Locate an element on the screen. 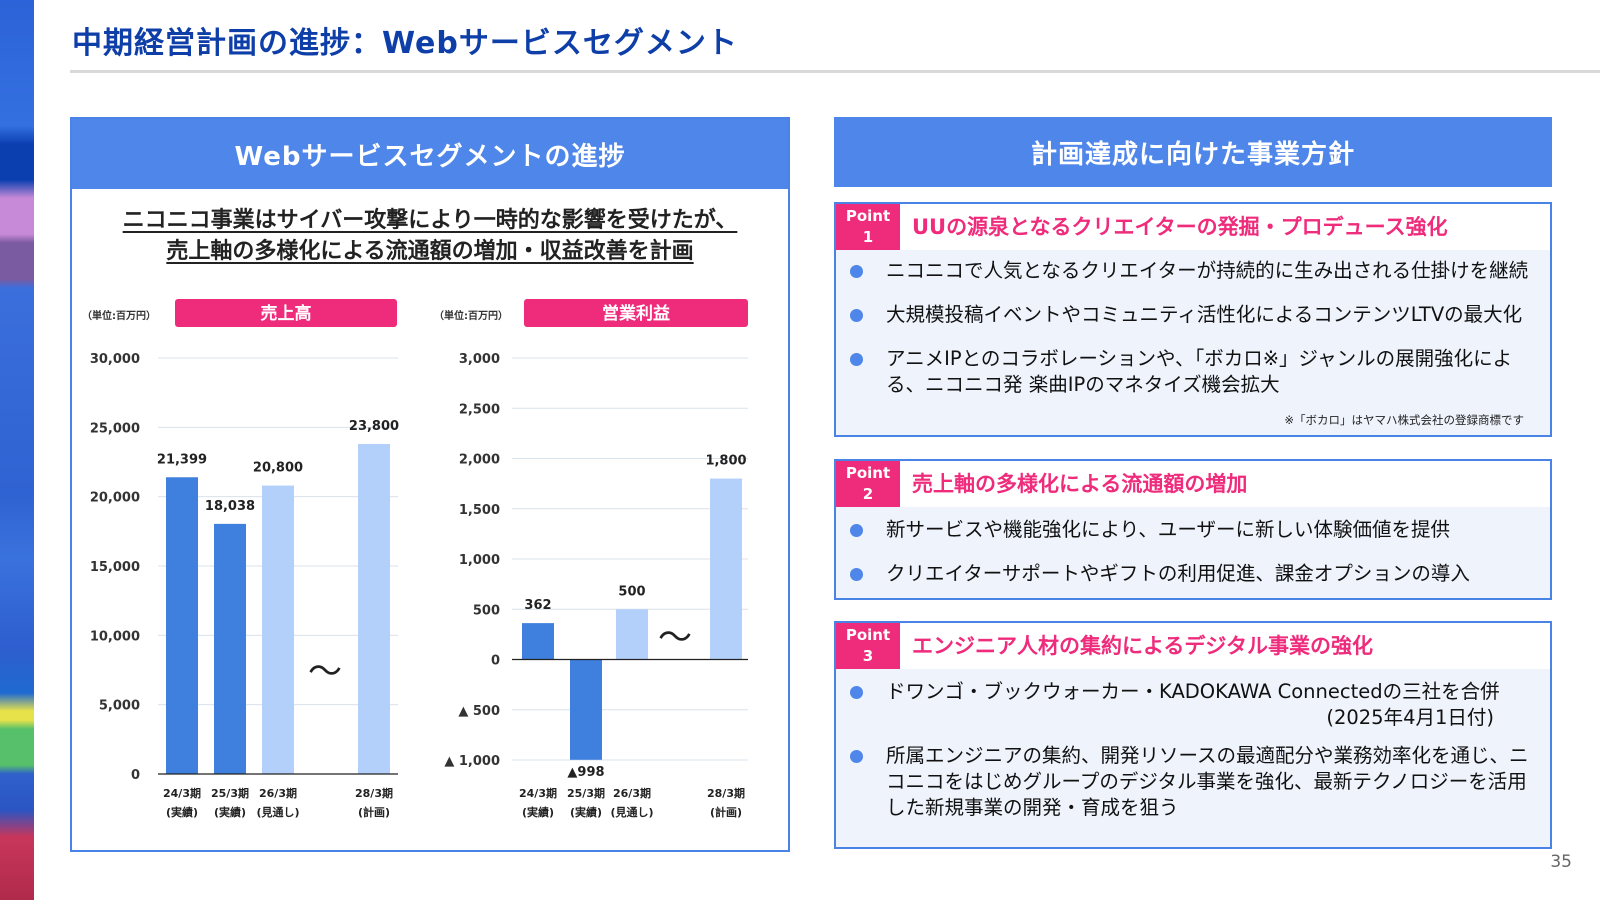  page-title: 中期経営計画の進捗：Webサービスセグメント is located at coordinates (405, 43).